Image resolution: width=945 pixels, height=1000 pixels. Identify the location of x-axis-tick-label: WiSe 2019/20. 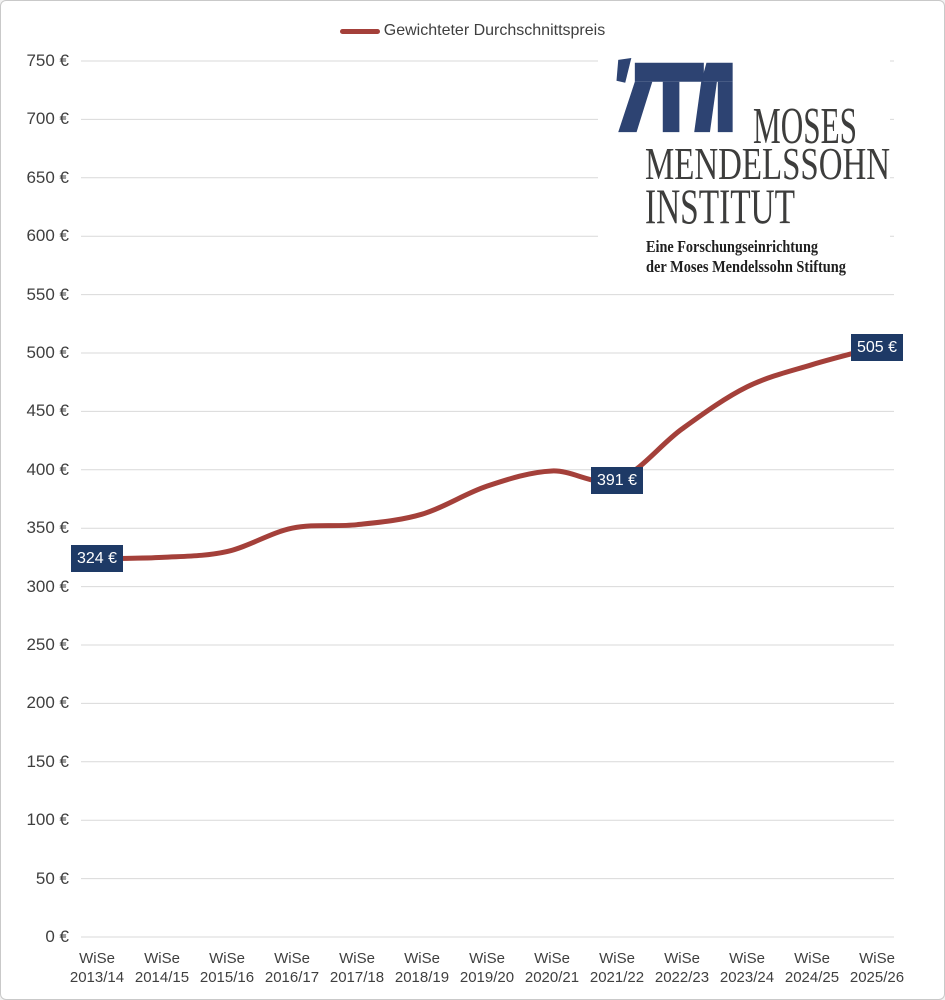
(487, 968).